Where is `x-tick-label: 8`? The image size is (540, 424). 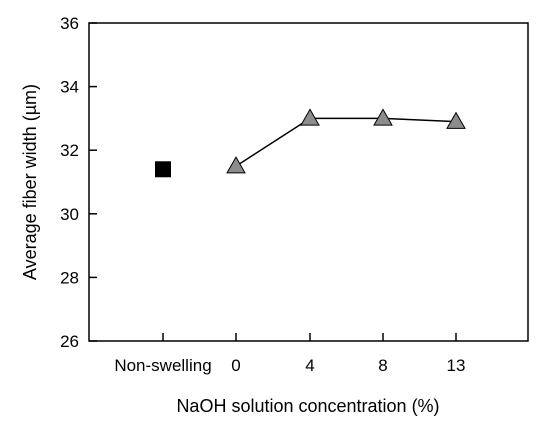
x-tick-label: 8 is located at coordinates (382, 365).